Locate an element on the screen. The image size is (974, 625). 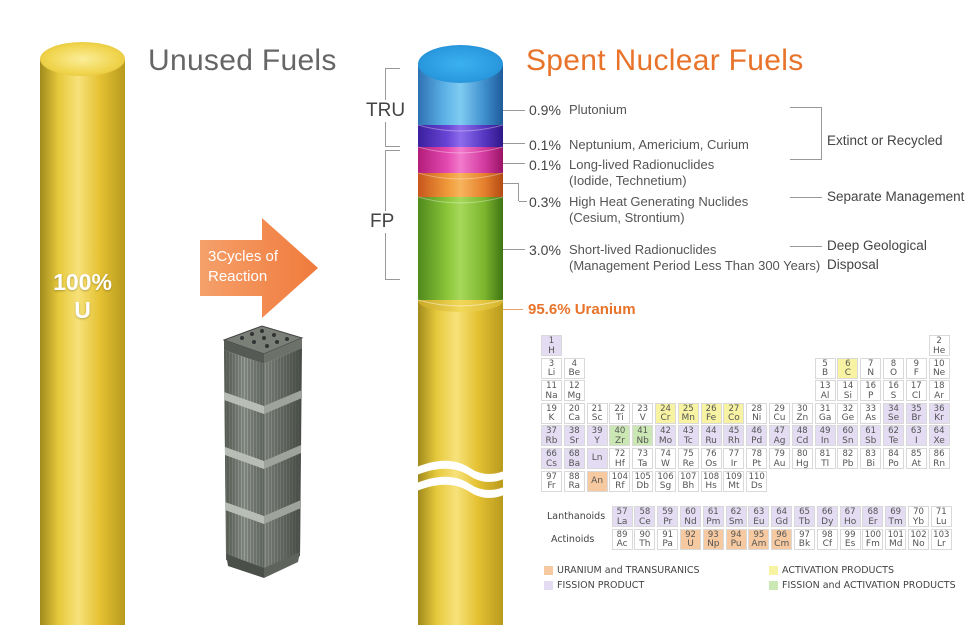
element-cell: 83 Bi is located at coordinates (871, 458).